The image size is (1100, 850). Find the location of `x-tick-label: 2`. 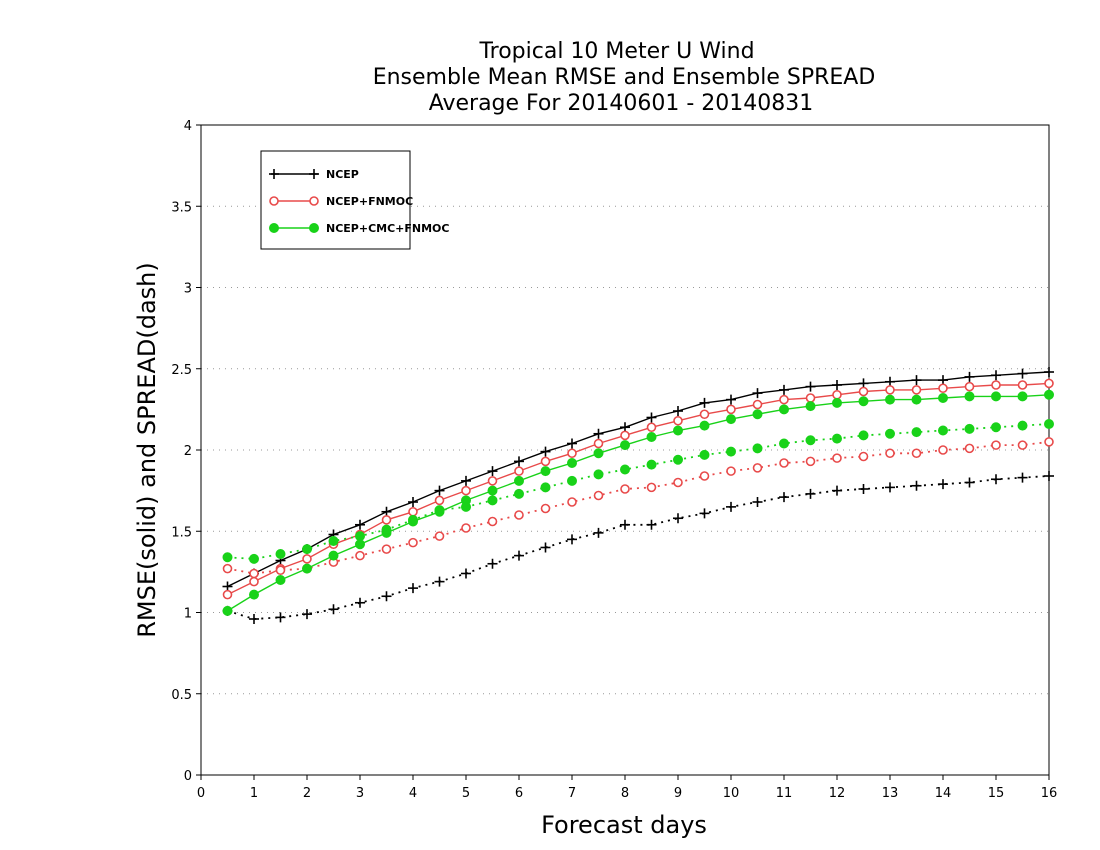

x-tick-label: 2 is located at coordinates (307, 793).